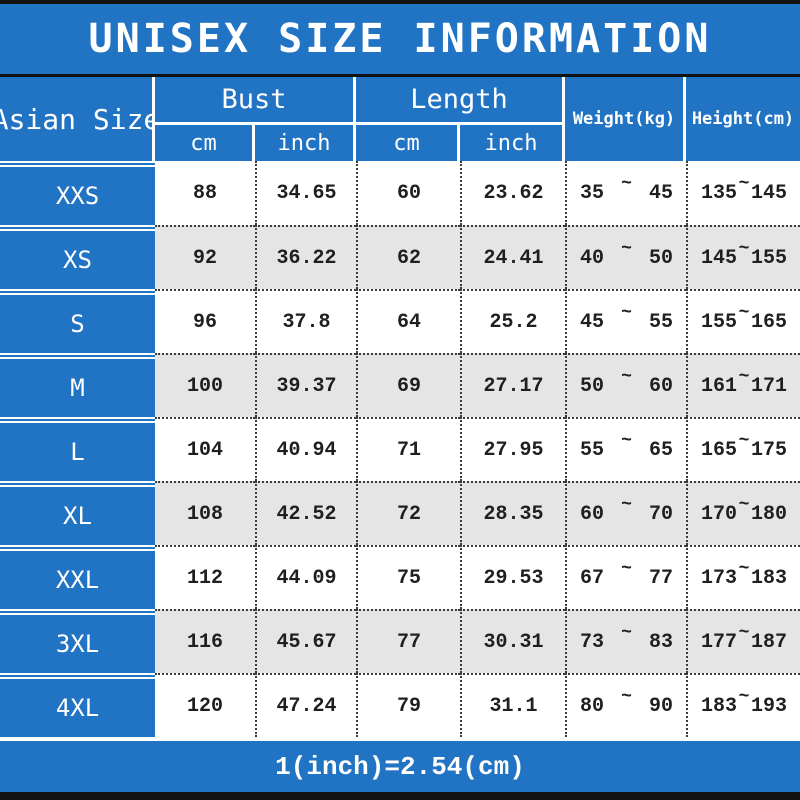 The image size is (800, 800). Describe the element at coordinates (625, 705) in the screenshot. I see `weight-range-cell: 80 ~90` at that location.